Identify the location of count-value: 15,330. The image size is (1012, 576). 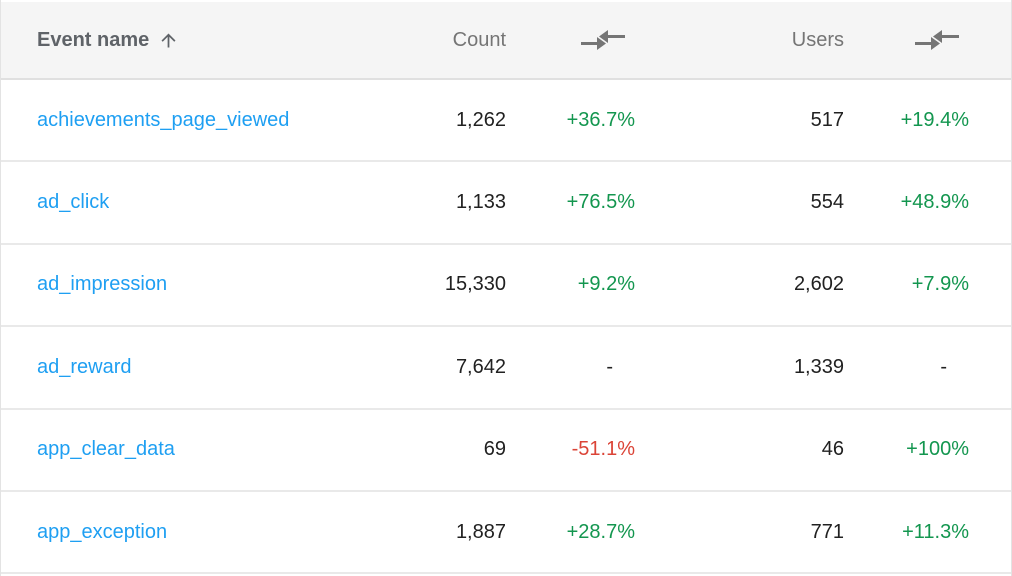
(475, 284).